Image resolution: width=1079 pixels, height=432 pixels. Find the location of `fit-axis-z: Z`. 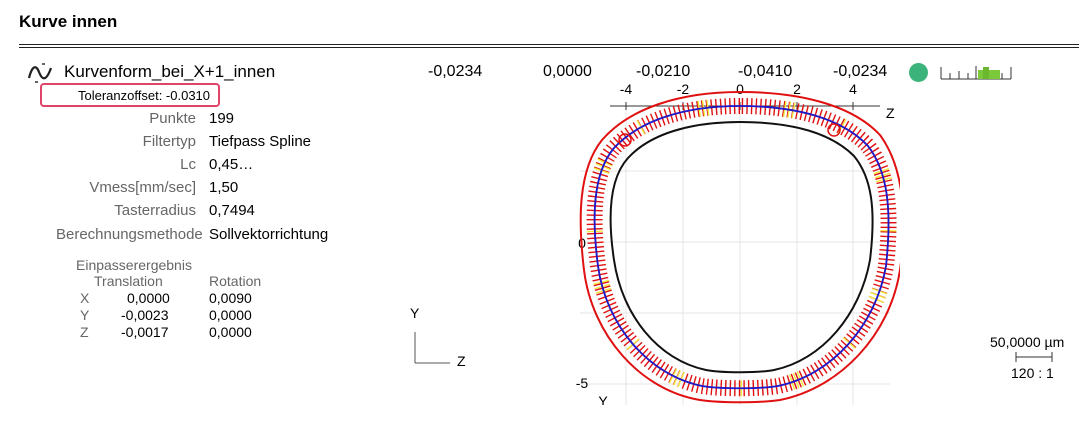

fit-axis-z: Z is located at coordinates (84, 332).